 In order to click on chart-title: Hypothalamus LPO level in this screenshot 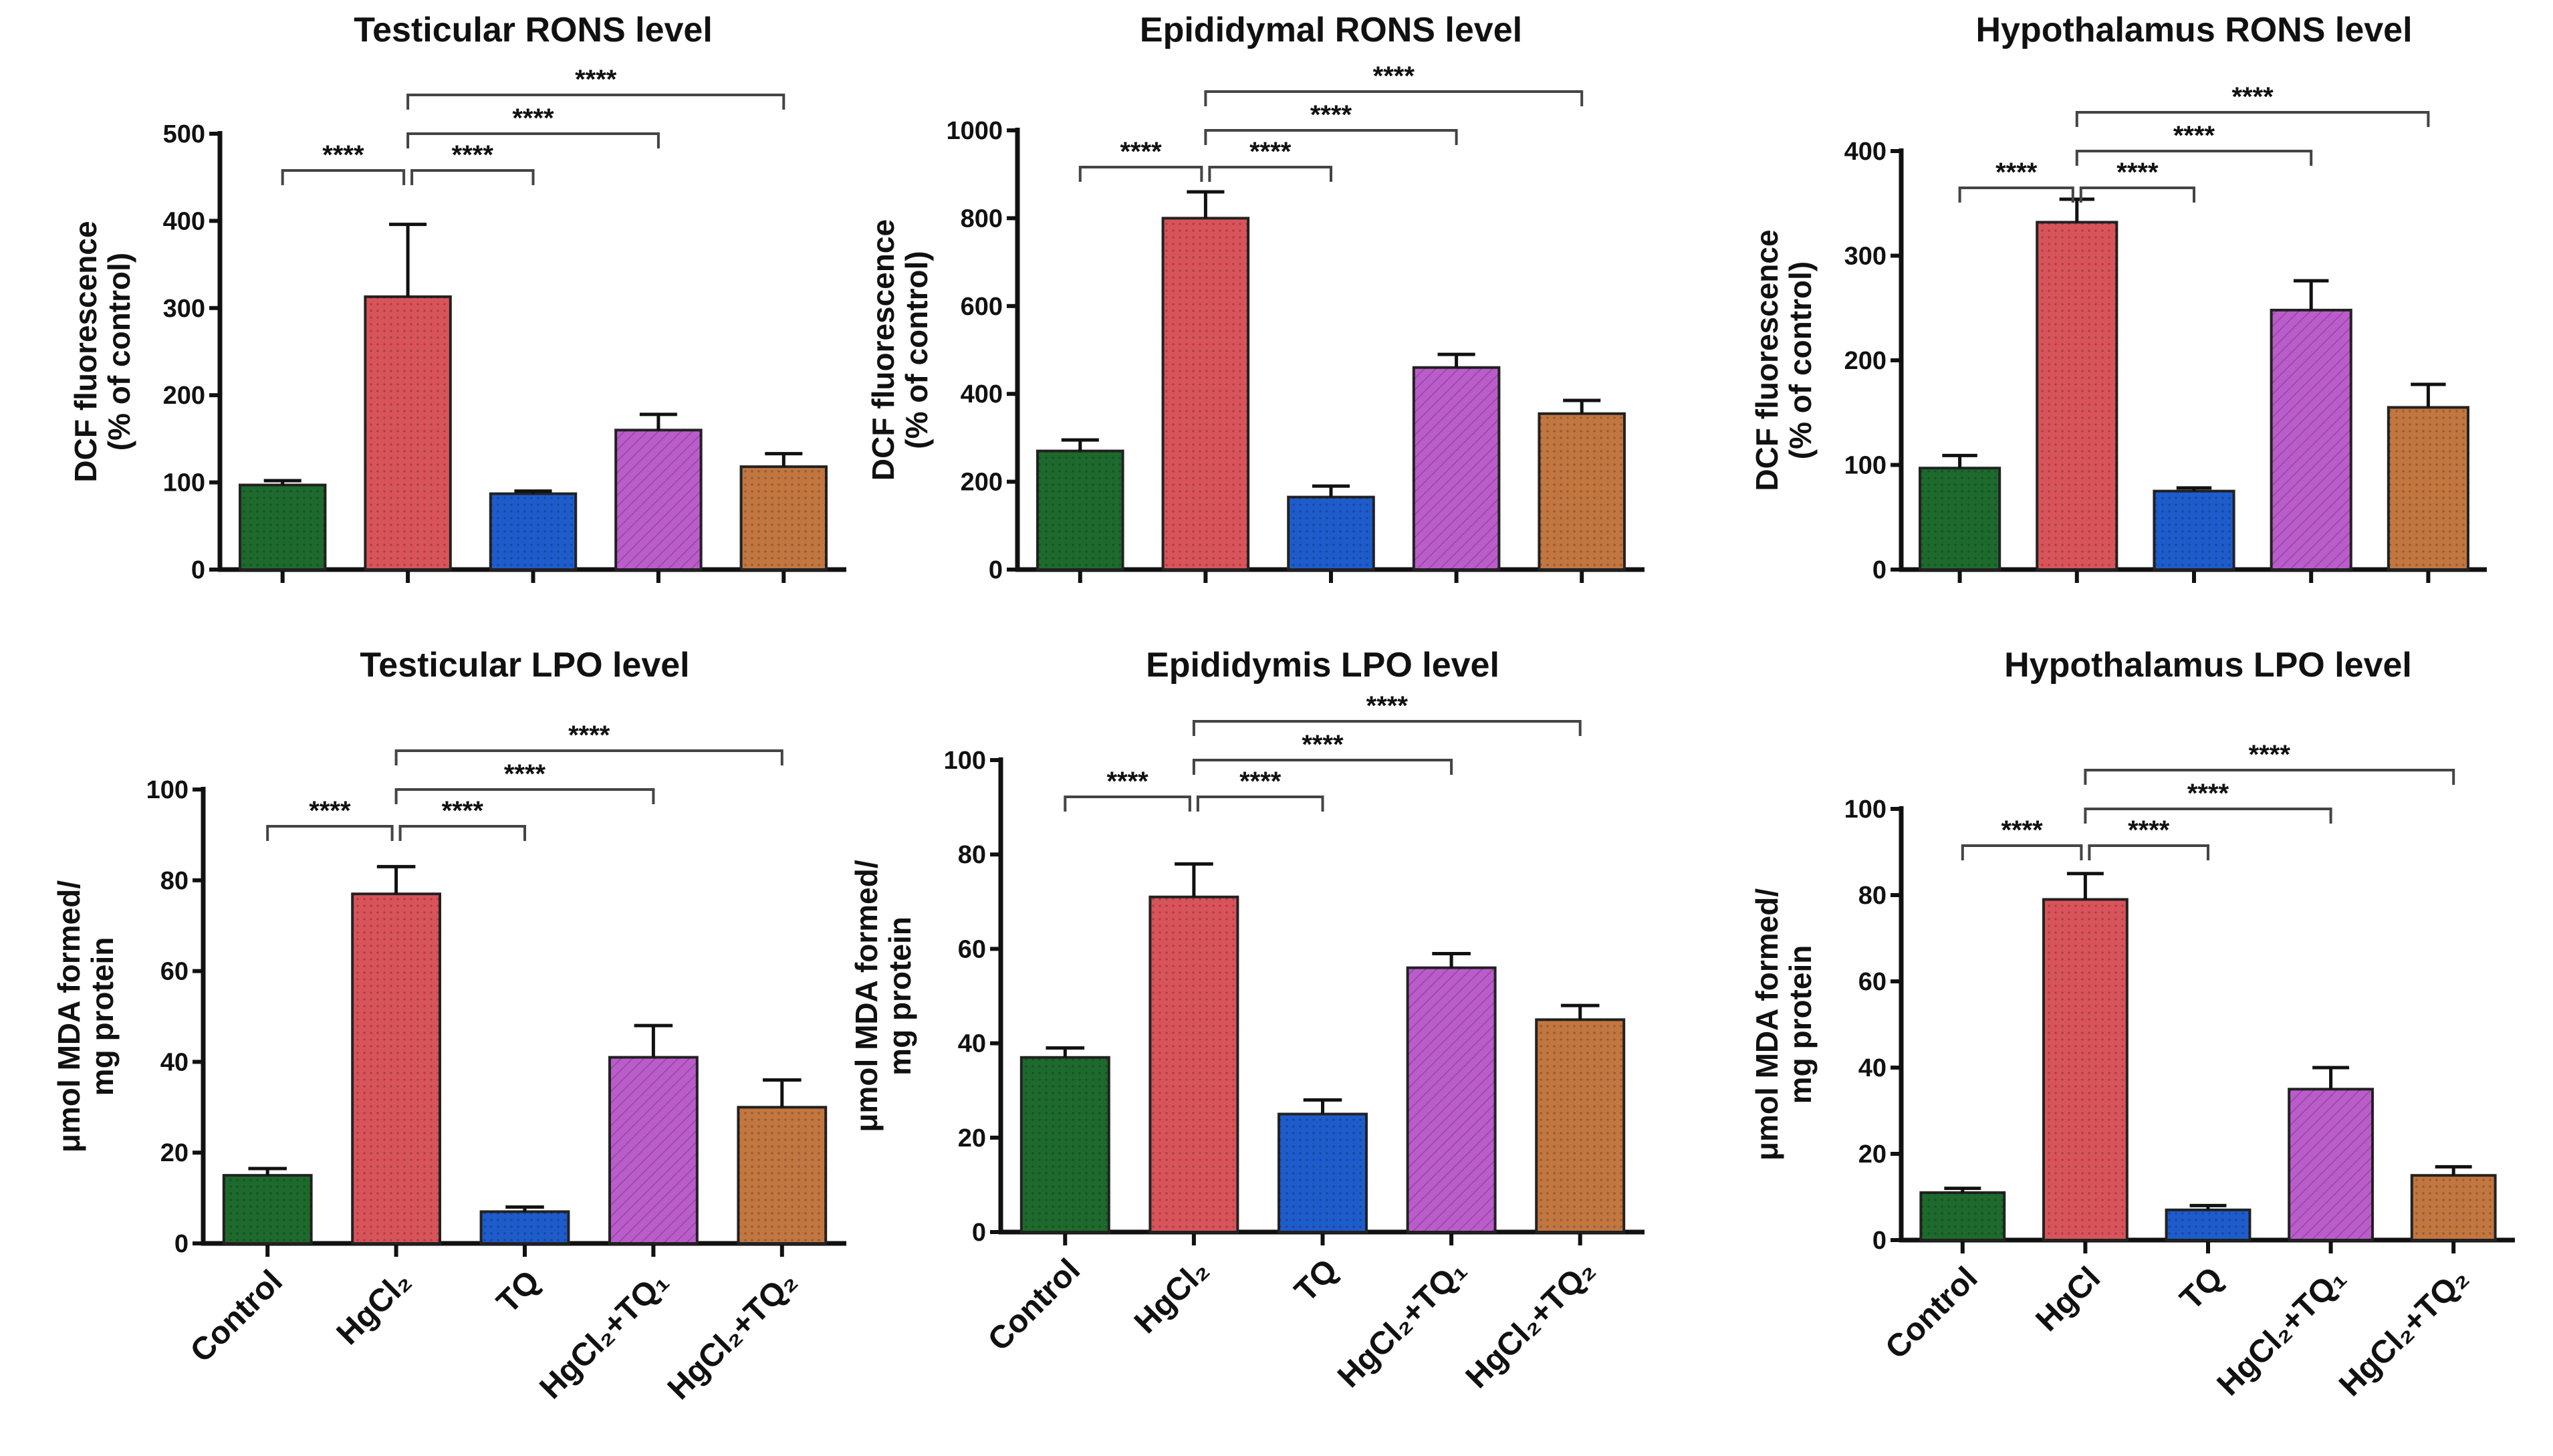, I will do `click(2208, 665)`.